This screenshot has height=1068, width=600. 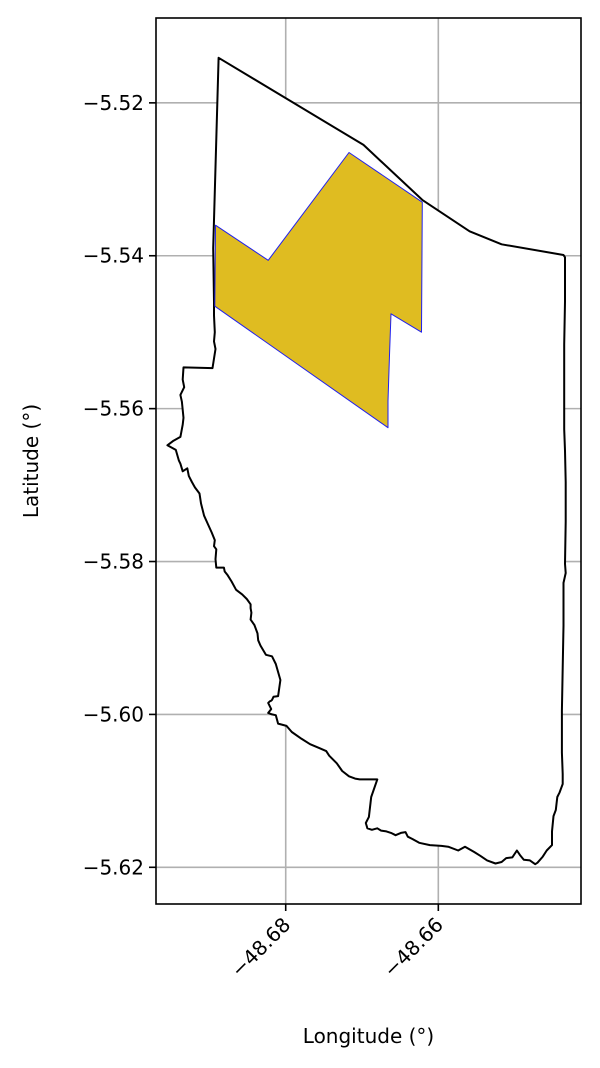 I want to click on y-tick-label: −5.58, so click(x=113, y=562).